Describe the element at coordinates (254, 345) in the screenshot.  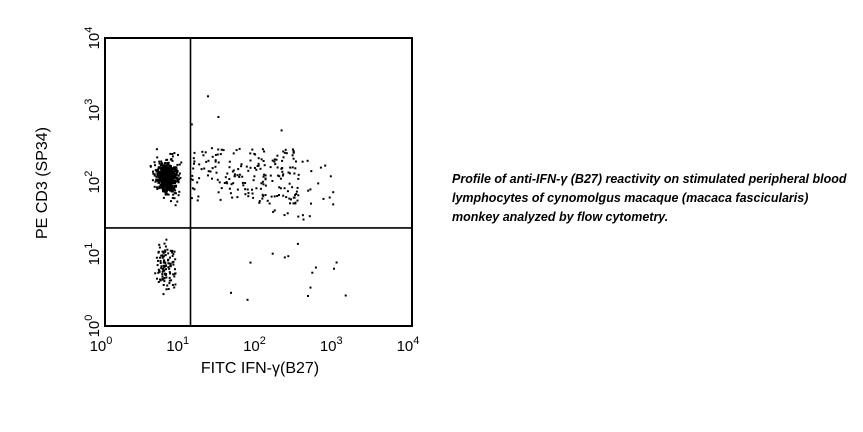
I see `x-tick-label: 102` at that location.